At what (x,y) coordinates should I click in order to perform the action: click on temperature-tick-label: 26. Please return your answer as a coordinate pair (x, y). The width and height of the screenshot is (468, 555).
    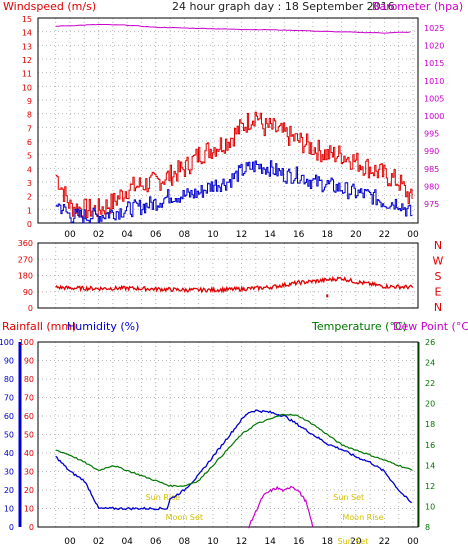
    Looking at the image, I should click on (430, 342).